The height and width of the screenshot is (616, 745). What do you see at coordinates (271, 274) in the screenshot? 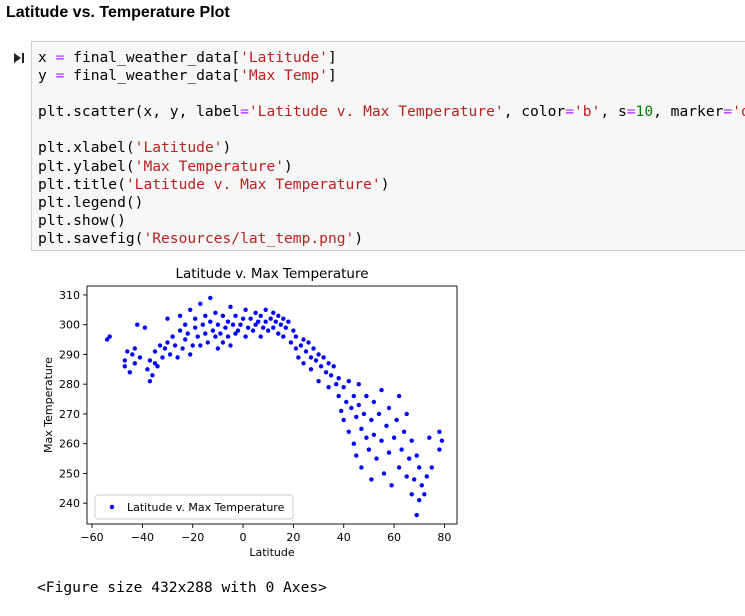
I see `chart-title: Latitude v. Max Temperature` at bounding box center [271, 274].